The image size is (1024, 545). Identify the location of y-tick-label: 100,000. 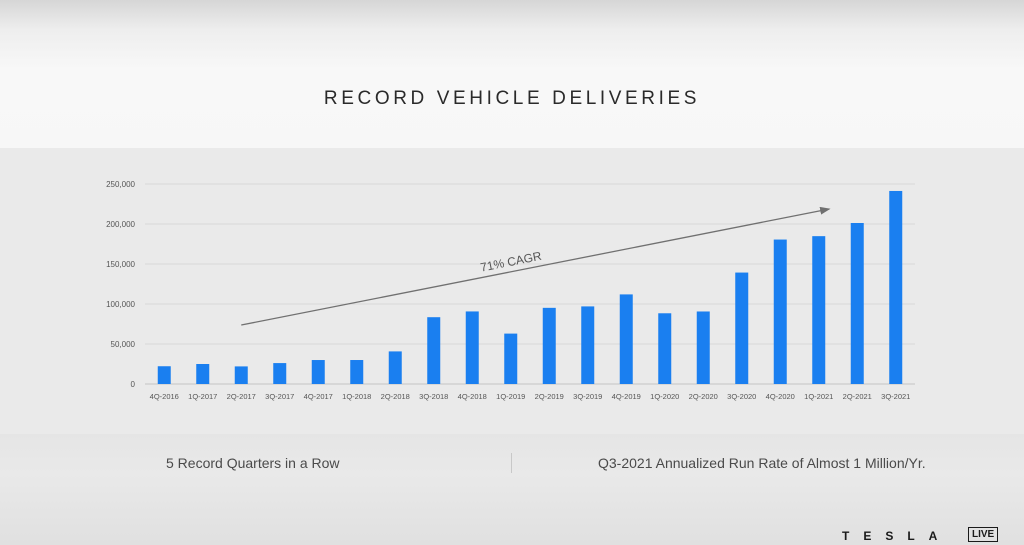
(120, 304).